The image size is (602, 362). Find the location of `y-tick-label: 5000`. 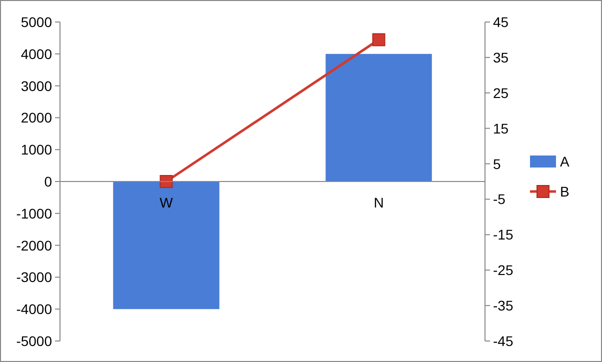

y-tick-label: 5000 is located at coordinates (36, 22).